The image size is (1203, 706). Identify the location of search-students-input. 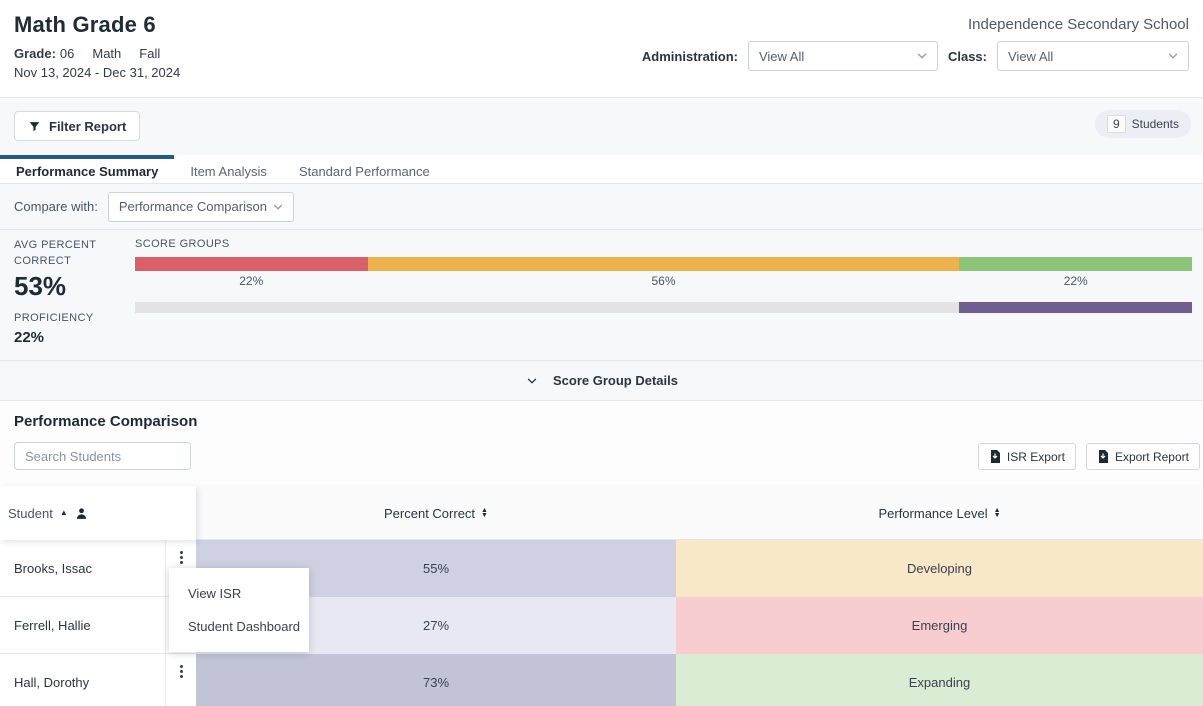
(102, 456).